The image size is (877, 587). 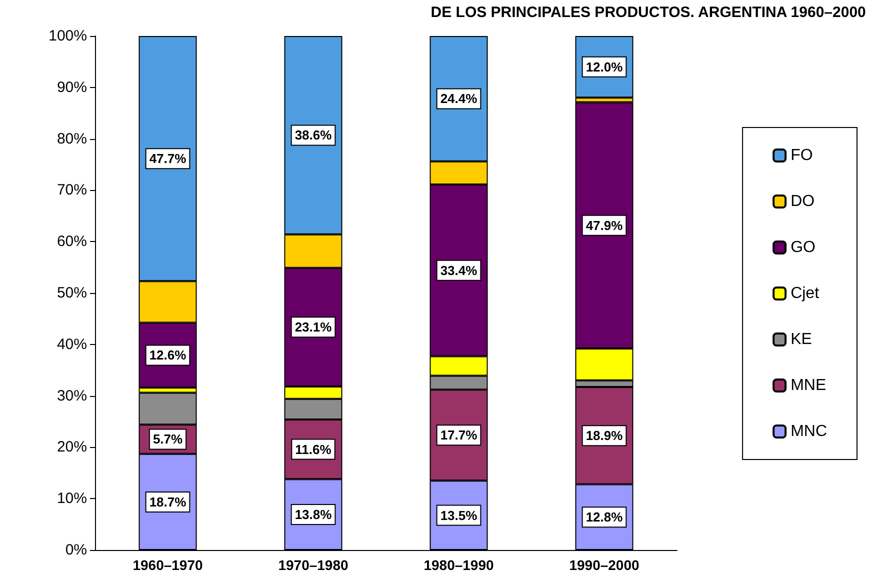 What do you see at coordinates (71, 499) in the screenshot?
I see `y-tick-label: 10%` at bounding box center [71, 499].